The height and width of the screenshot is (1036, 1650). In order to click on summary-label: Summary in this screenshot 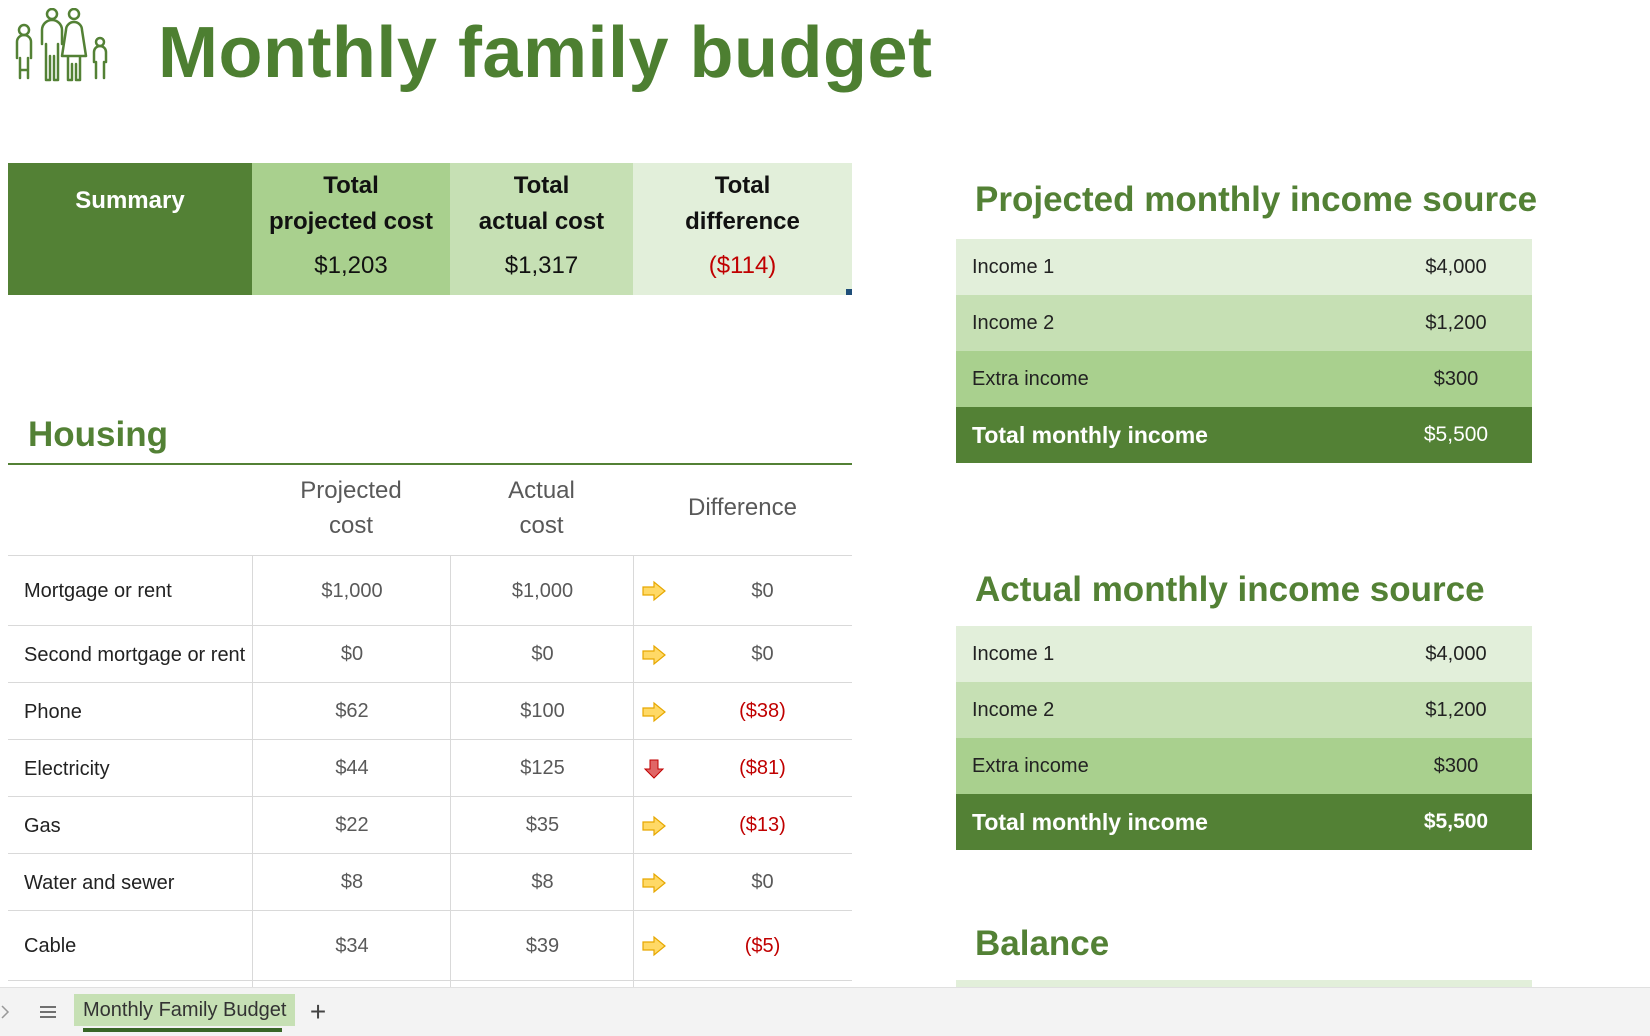, I will do `click(130, 200)`.